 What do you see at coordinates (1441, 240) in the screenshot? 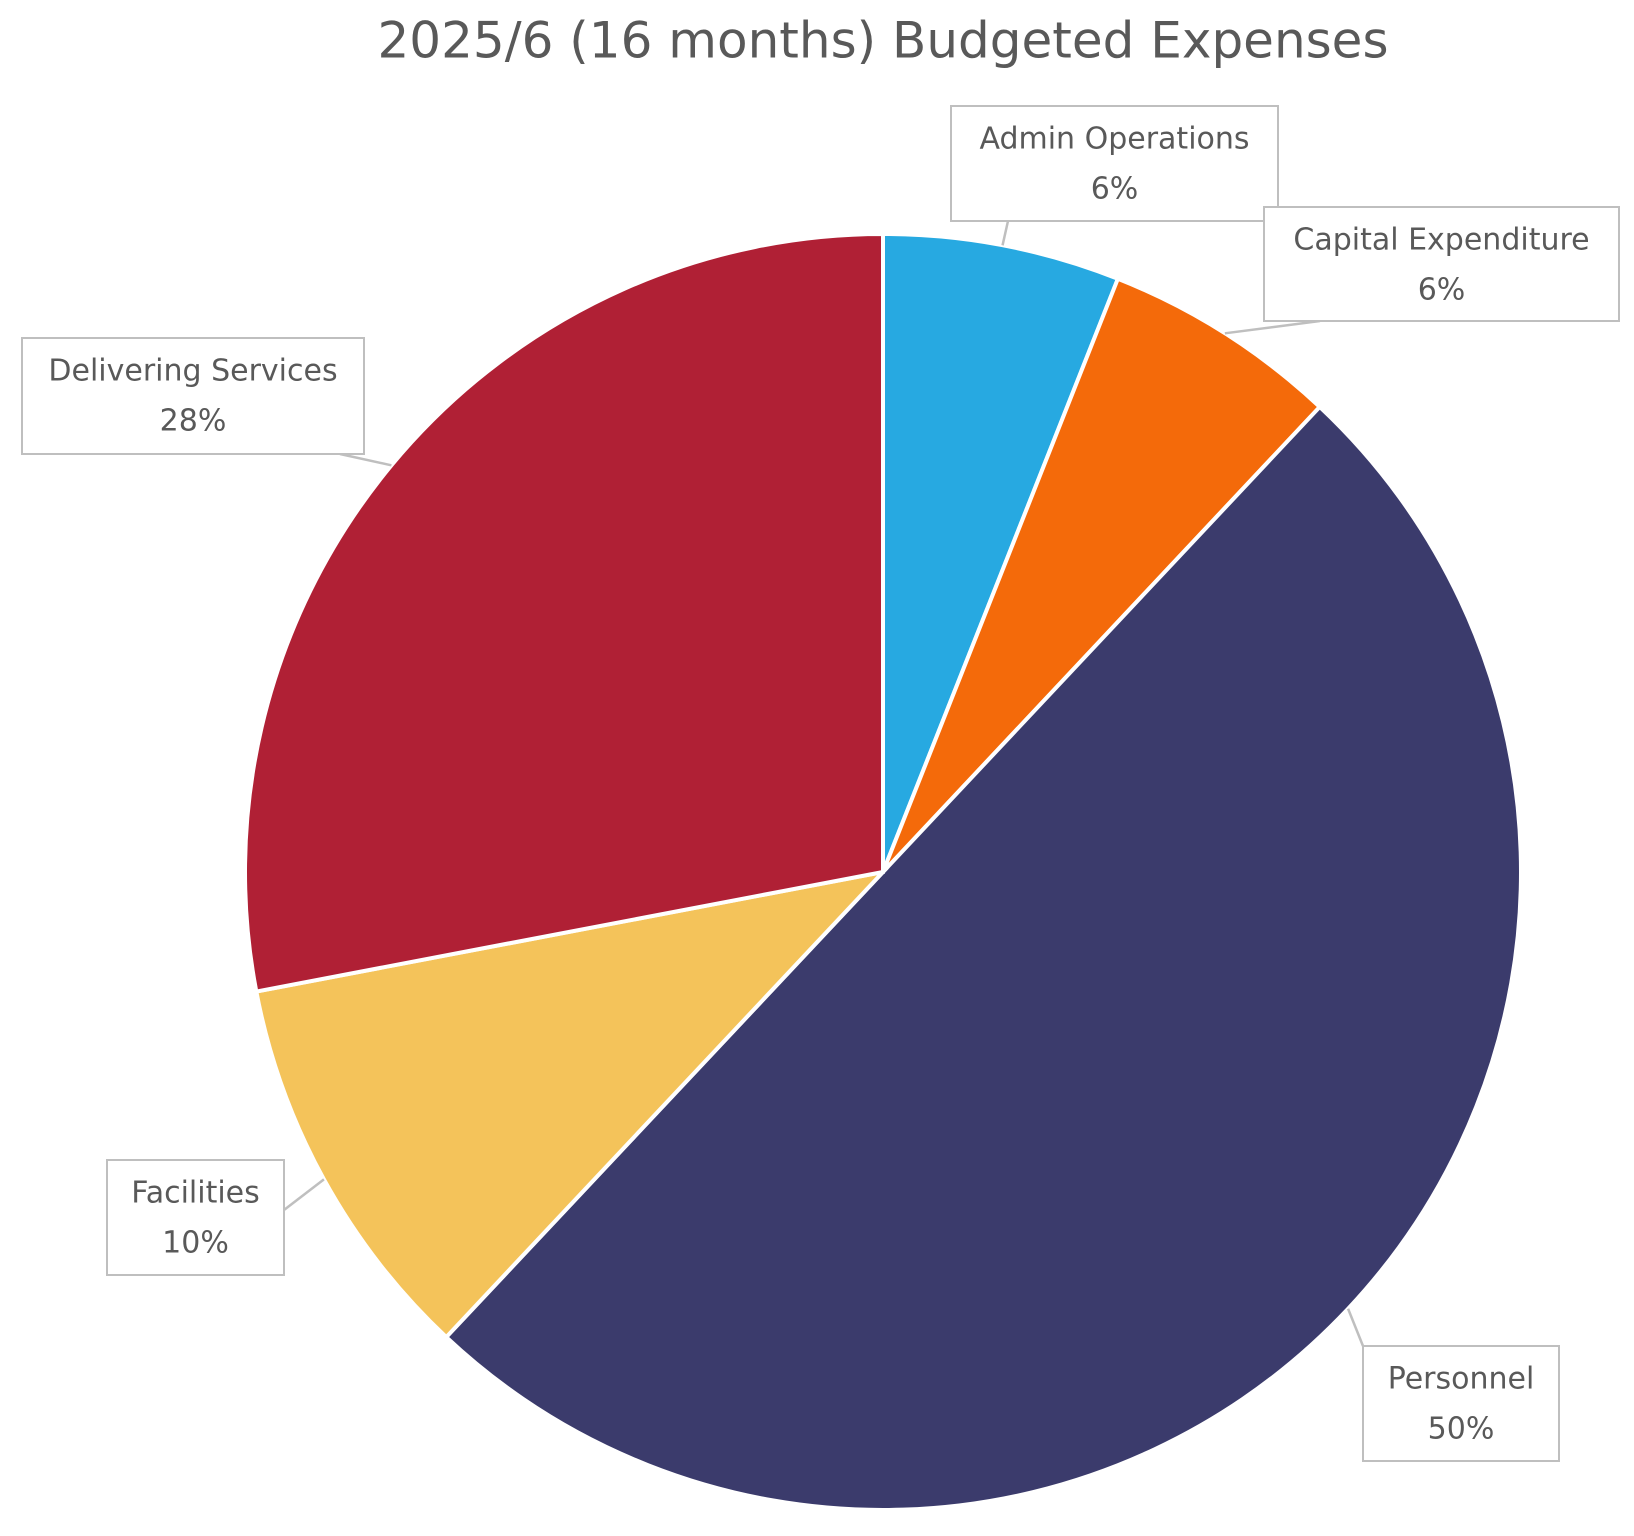
I see `category-label: Capital Expenditure` at bounding box center [1441, 240].